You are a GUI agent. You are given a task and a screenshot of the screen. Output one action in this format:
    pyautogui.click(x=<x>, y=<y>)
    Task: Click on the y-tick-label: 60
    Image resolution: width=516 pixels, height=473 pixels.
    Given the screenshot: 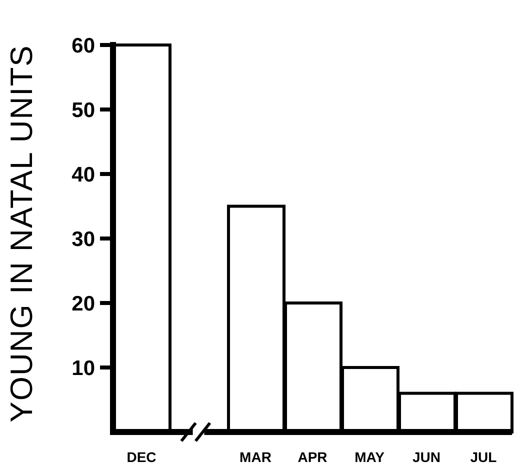 What is the action you would take?
    pyautogui.click(x=83, y=46)
    